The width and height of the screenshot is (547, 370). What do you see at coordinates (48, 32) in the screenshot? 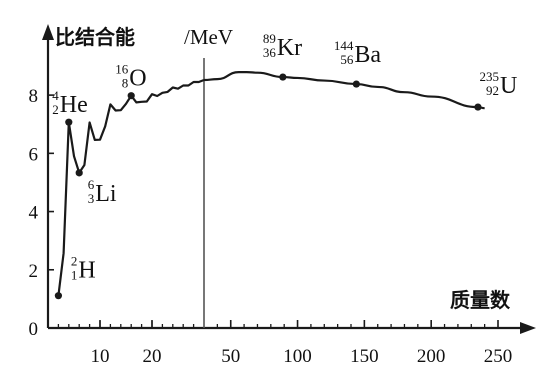
I see `y-axis-arrow` at bounding box center [48, 32].